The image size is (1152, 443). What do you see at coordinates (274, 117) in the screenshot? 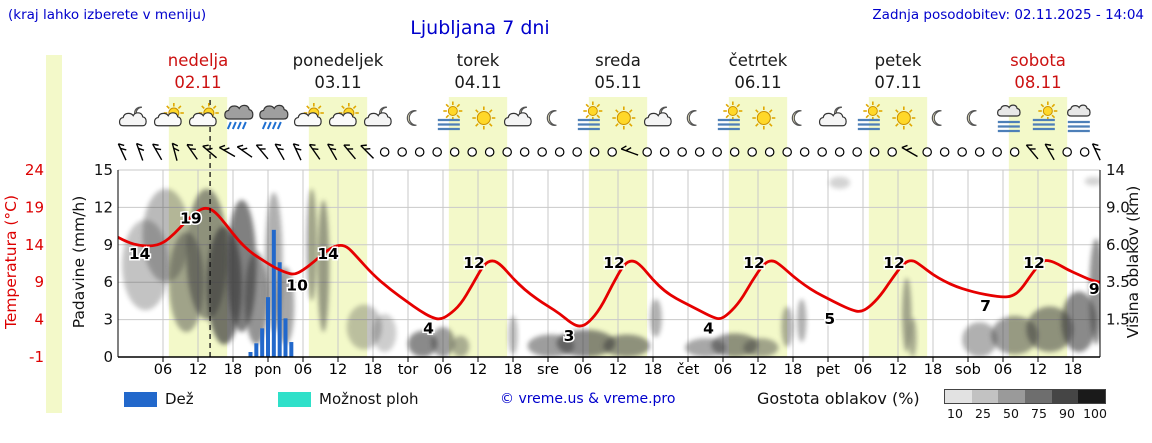
I see `weather-icon-rain` at bounding box center [274, 117].